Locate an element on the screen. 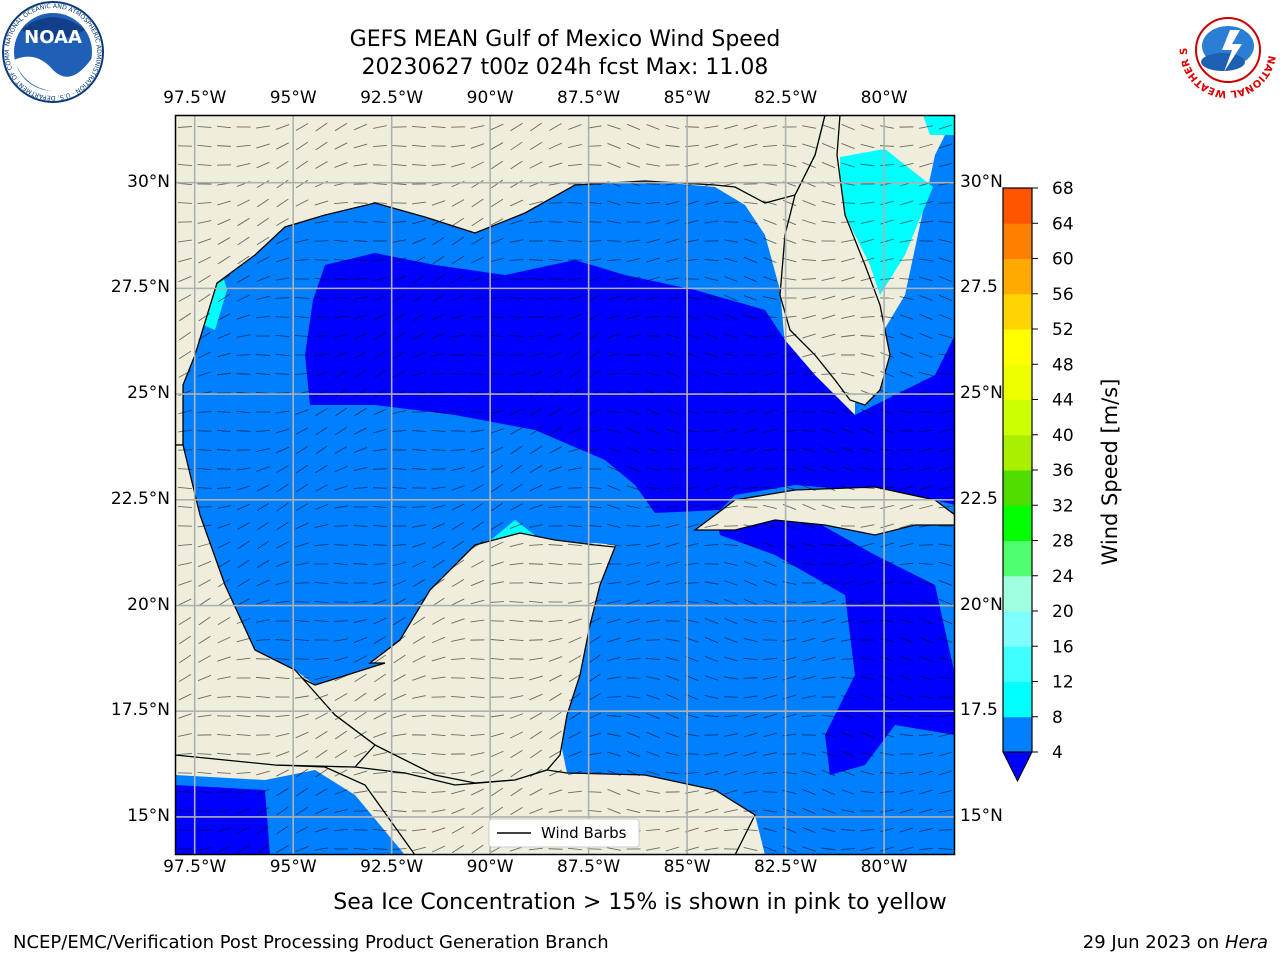 This screenshot has width=1280, height=960. florida-land is located at coordinates (835, 260).